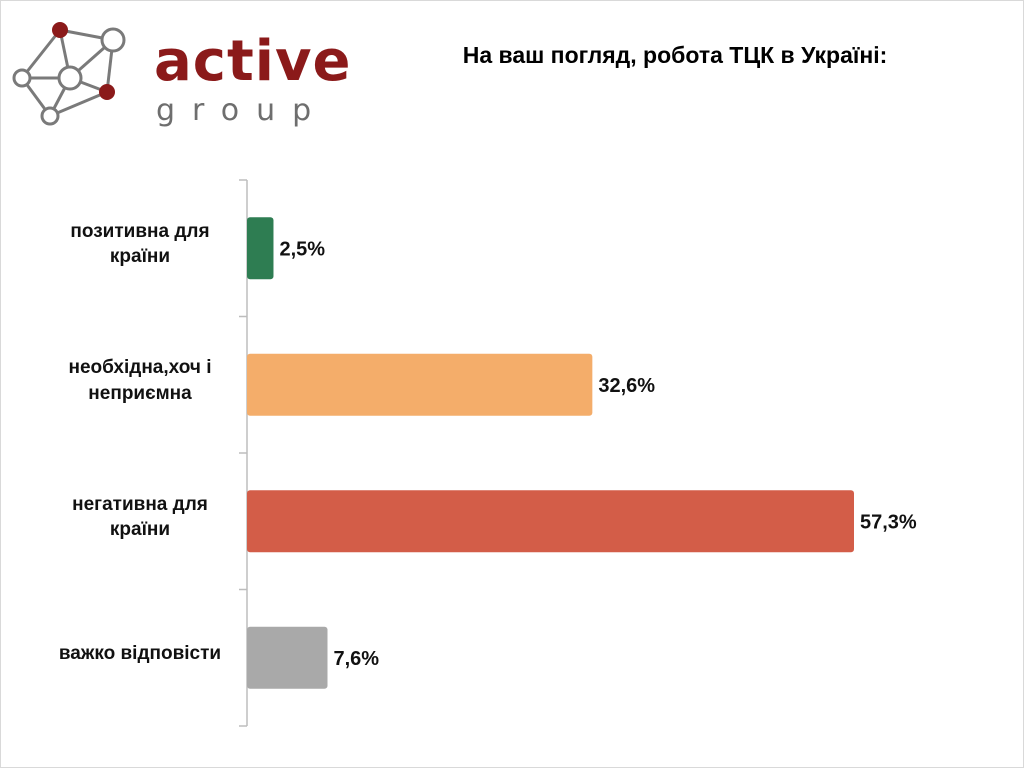  I want to click on data-label: 2,5%, so click(302, 249).